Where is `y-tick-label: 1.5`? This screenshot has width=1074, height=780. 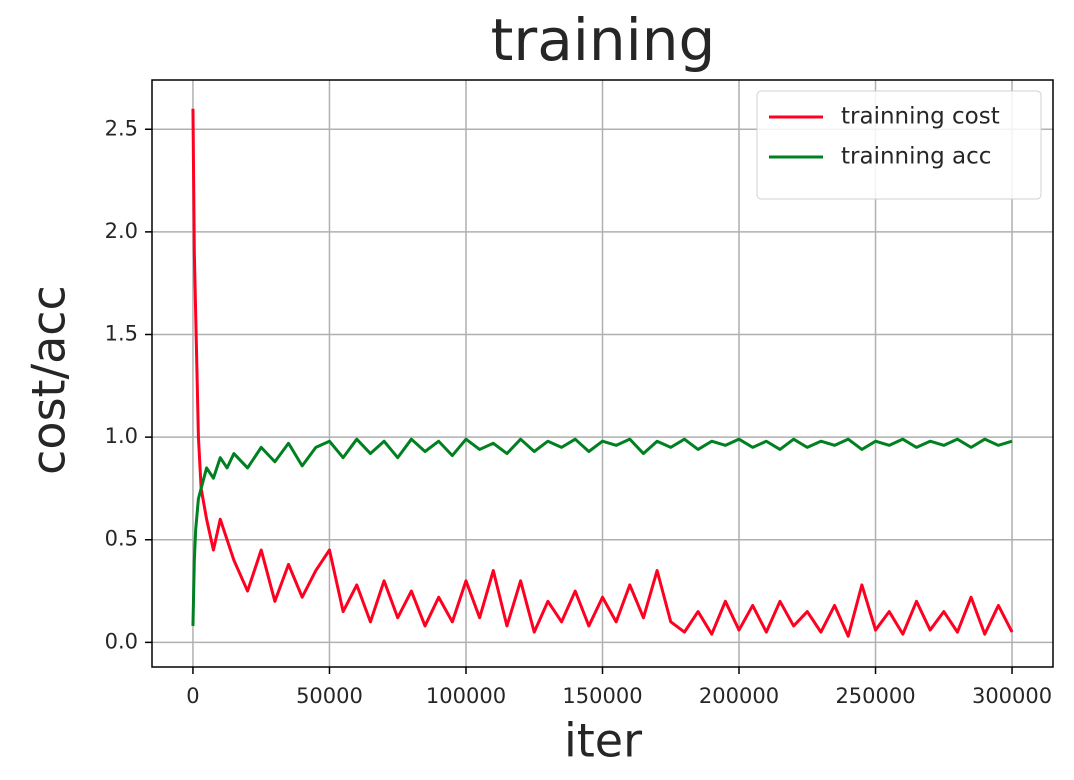 y-tick-label: 1.5 is located at coordinates (121, 334).